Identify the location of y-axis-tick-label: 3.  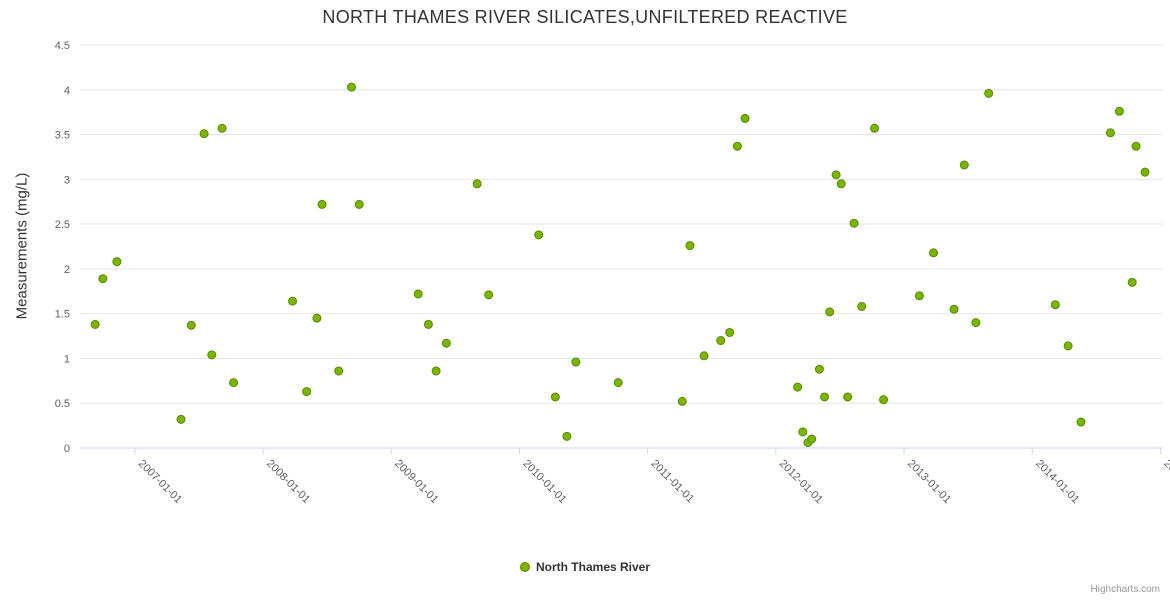
(67, 180).